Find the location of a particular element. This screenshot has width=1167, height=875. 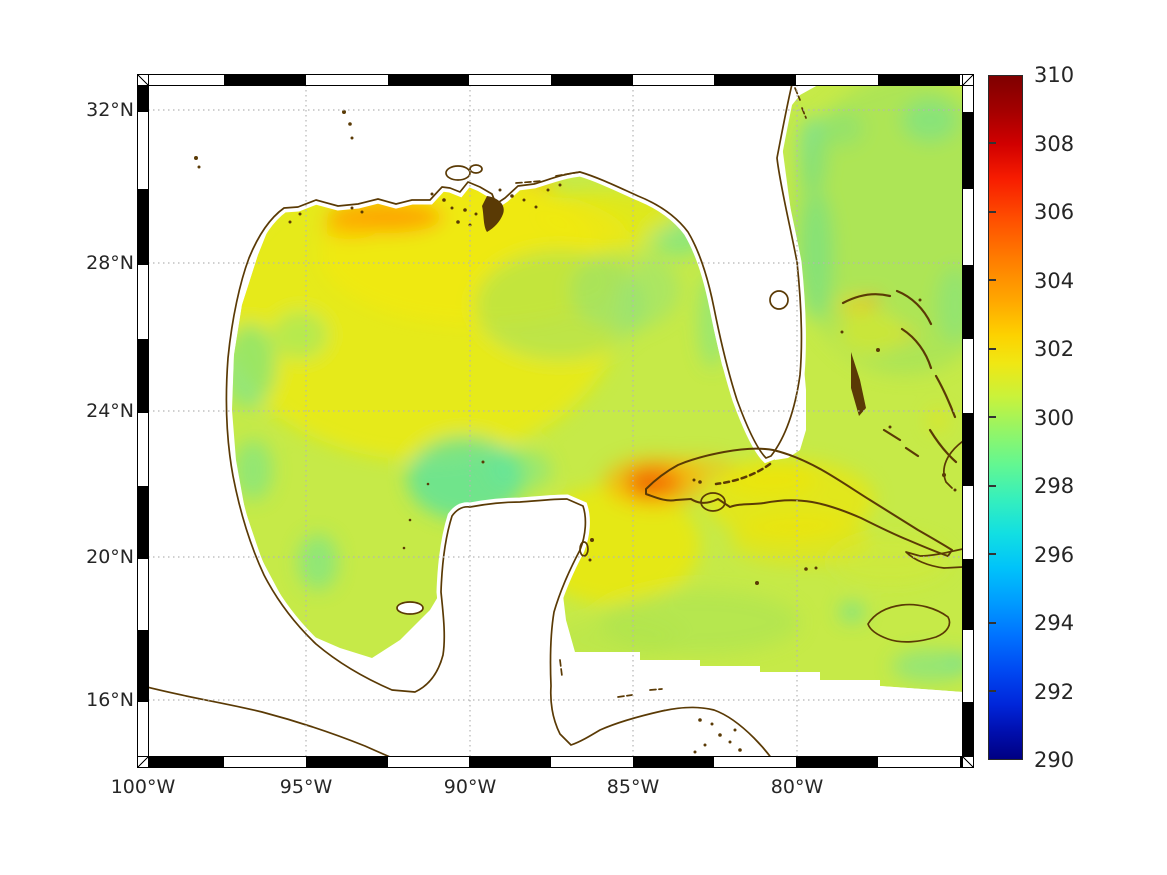

colorbar-label-296: 296 is located at coordinates (1054, 555).